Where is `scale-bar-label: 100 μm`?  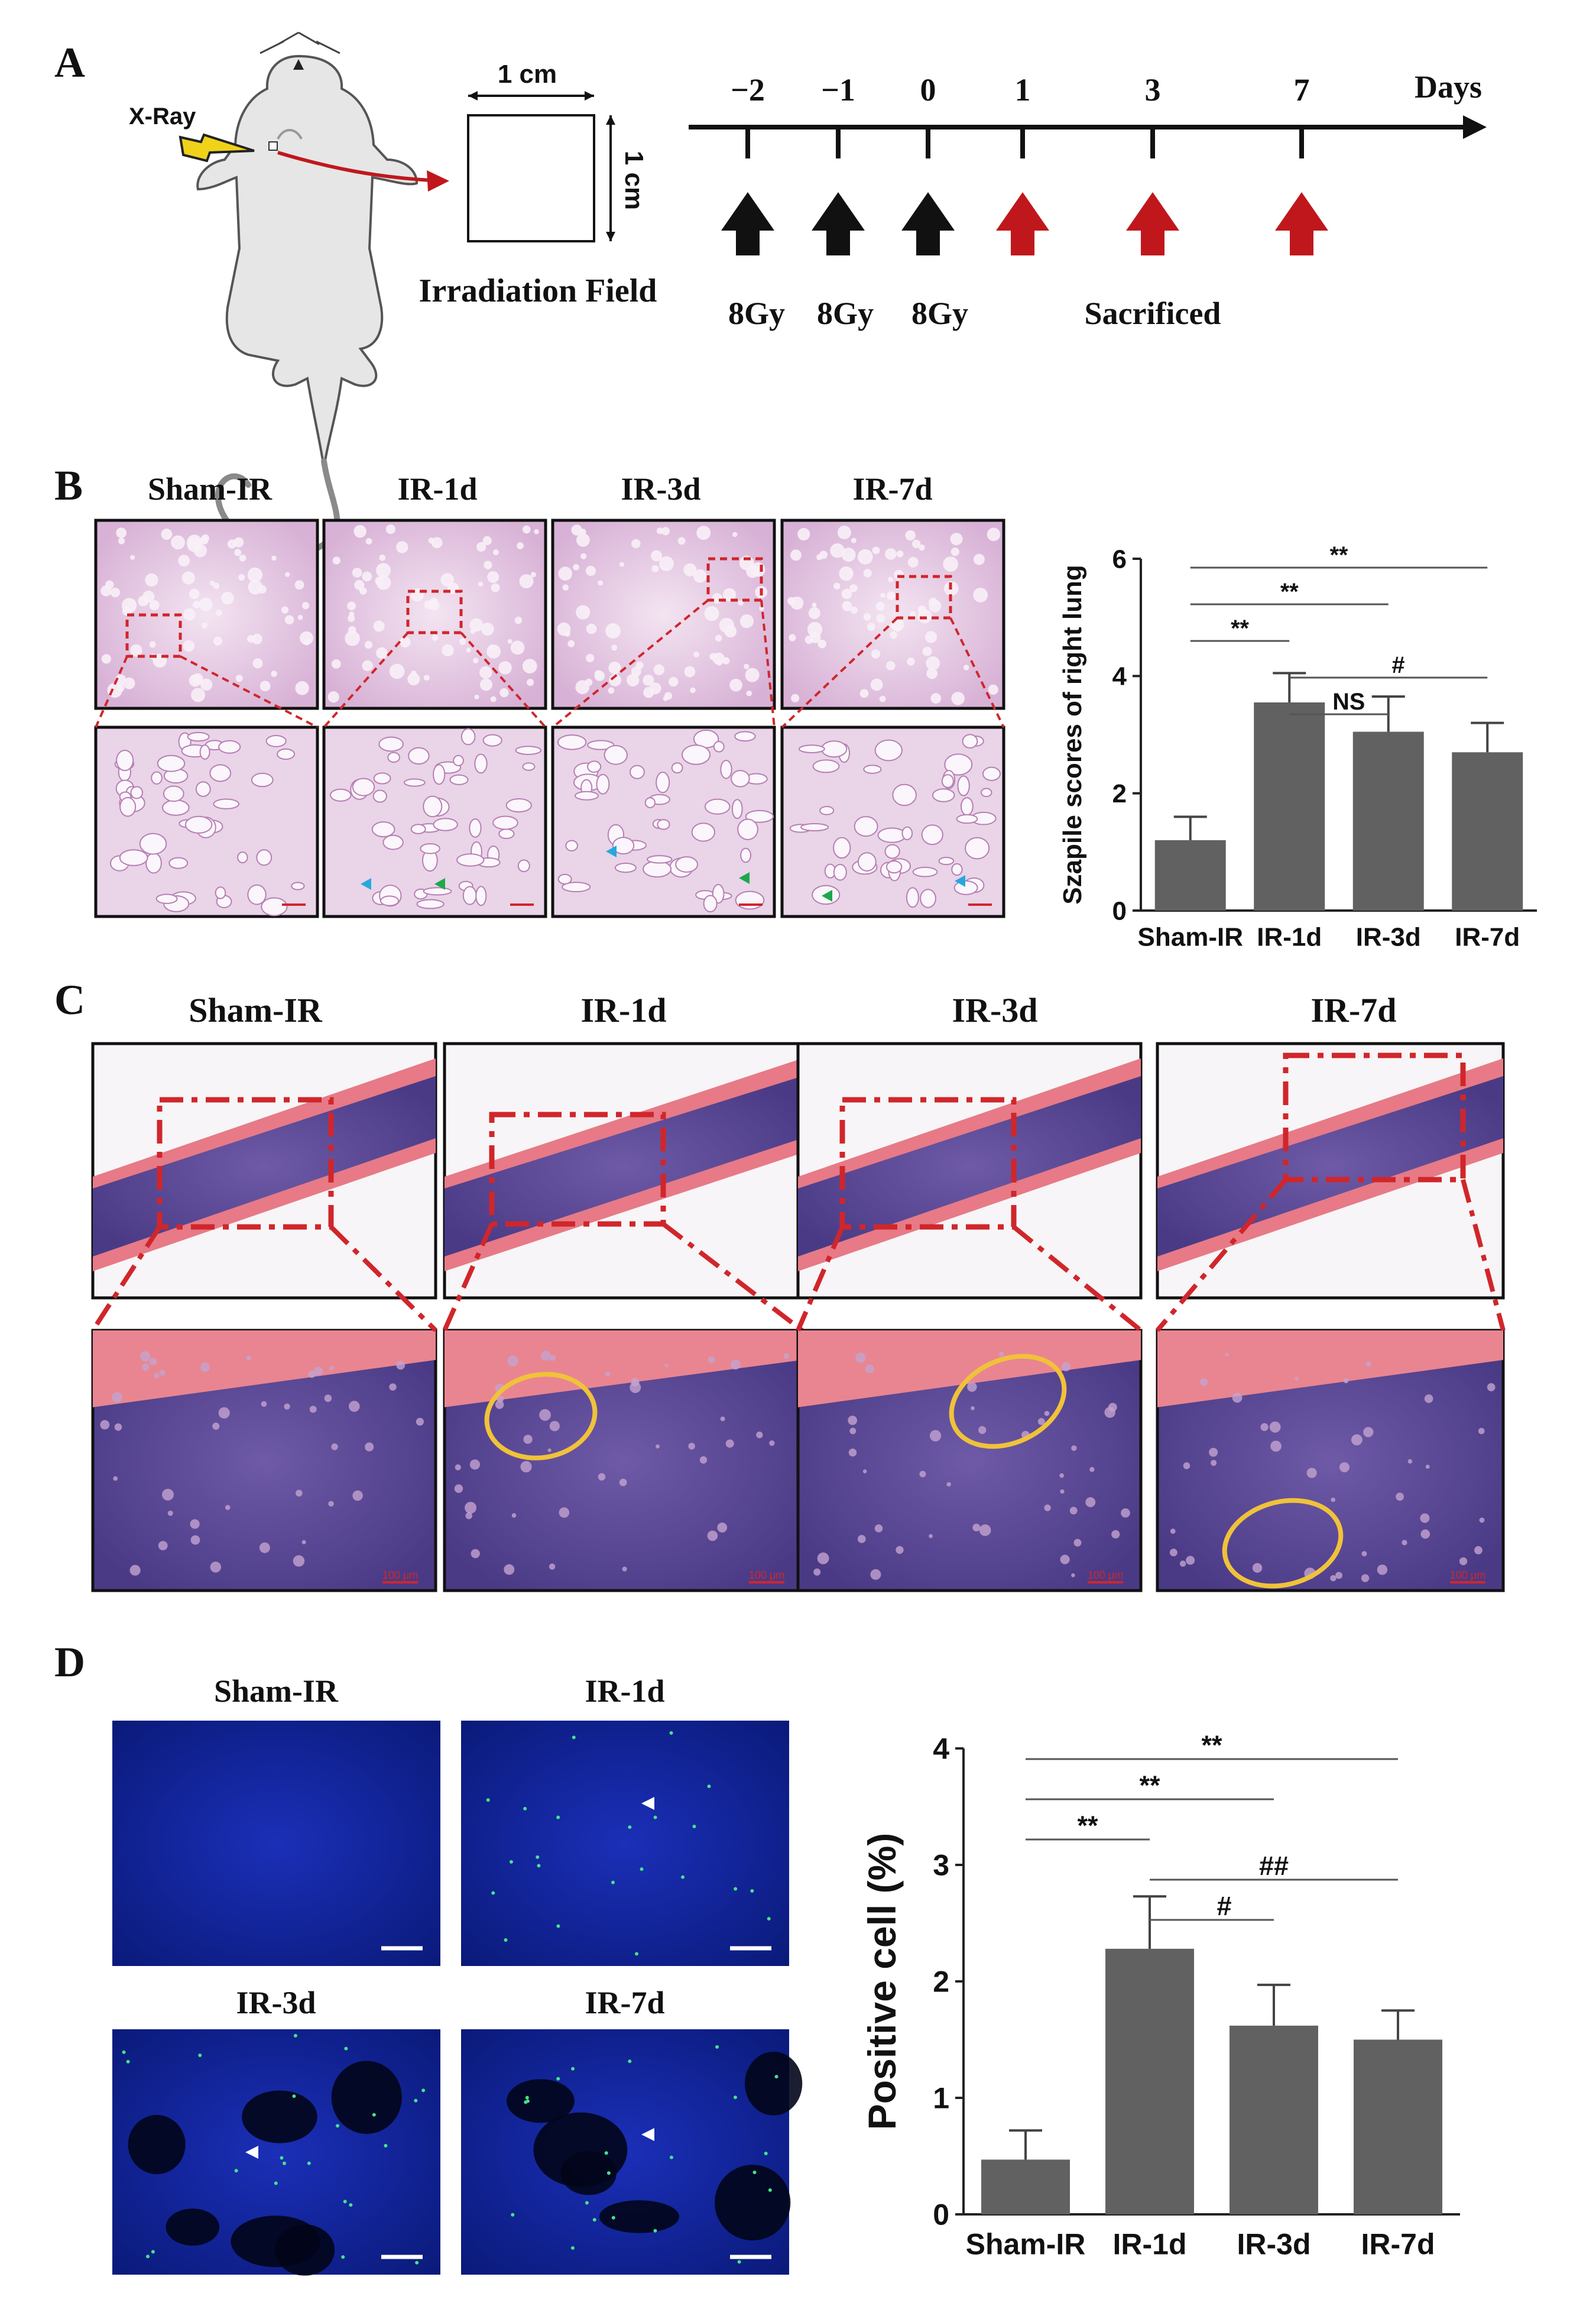 scale-bar-label: 100 μm is located at coordinates (1105, 1575).